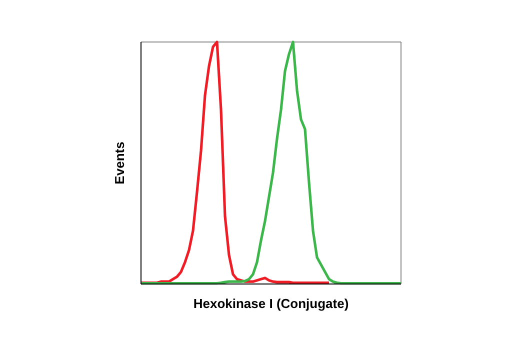  What do you see at coordinates (119, 163) in the screenshot?
I see `y-axis-title: Events` at bounding box center [119, 163].